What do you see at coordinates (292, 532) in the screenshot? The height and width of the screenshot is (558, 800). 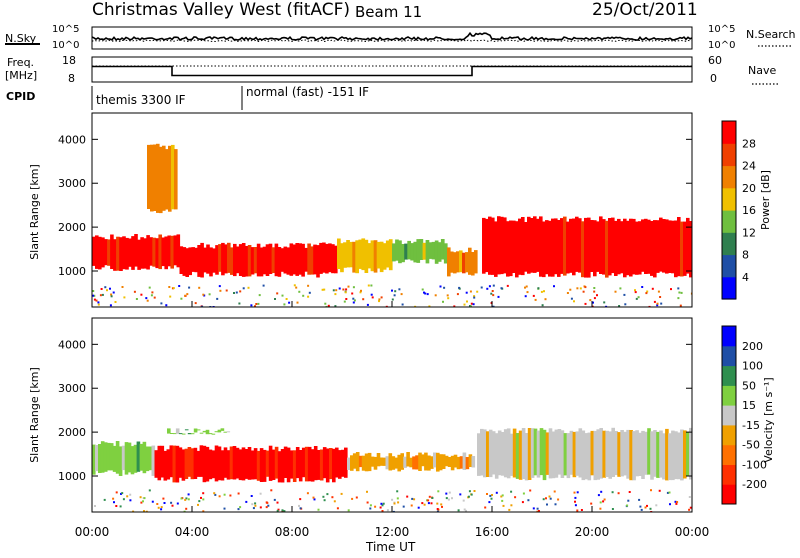 I see `x-tick-label: 08:00` at bounding box center [292, 532].